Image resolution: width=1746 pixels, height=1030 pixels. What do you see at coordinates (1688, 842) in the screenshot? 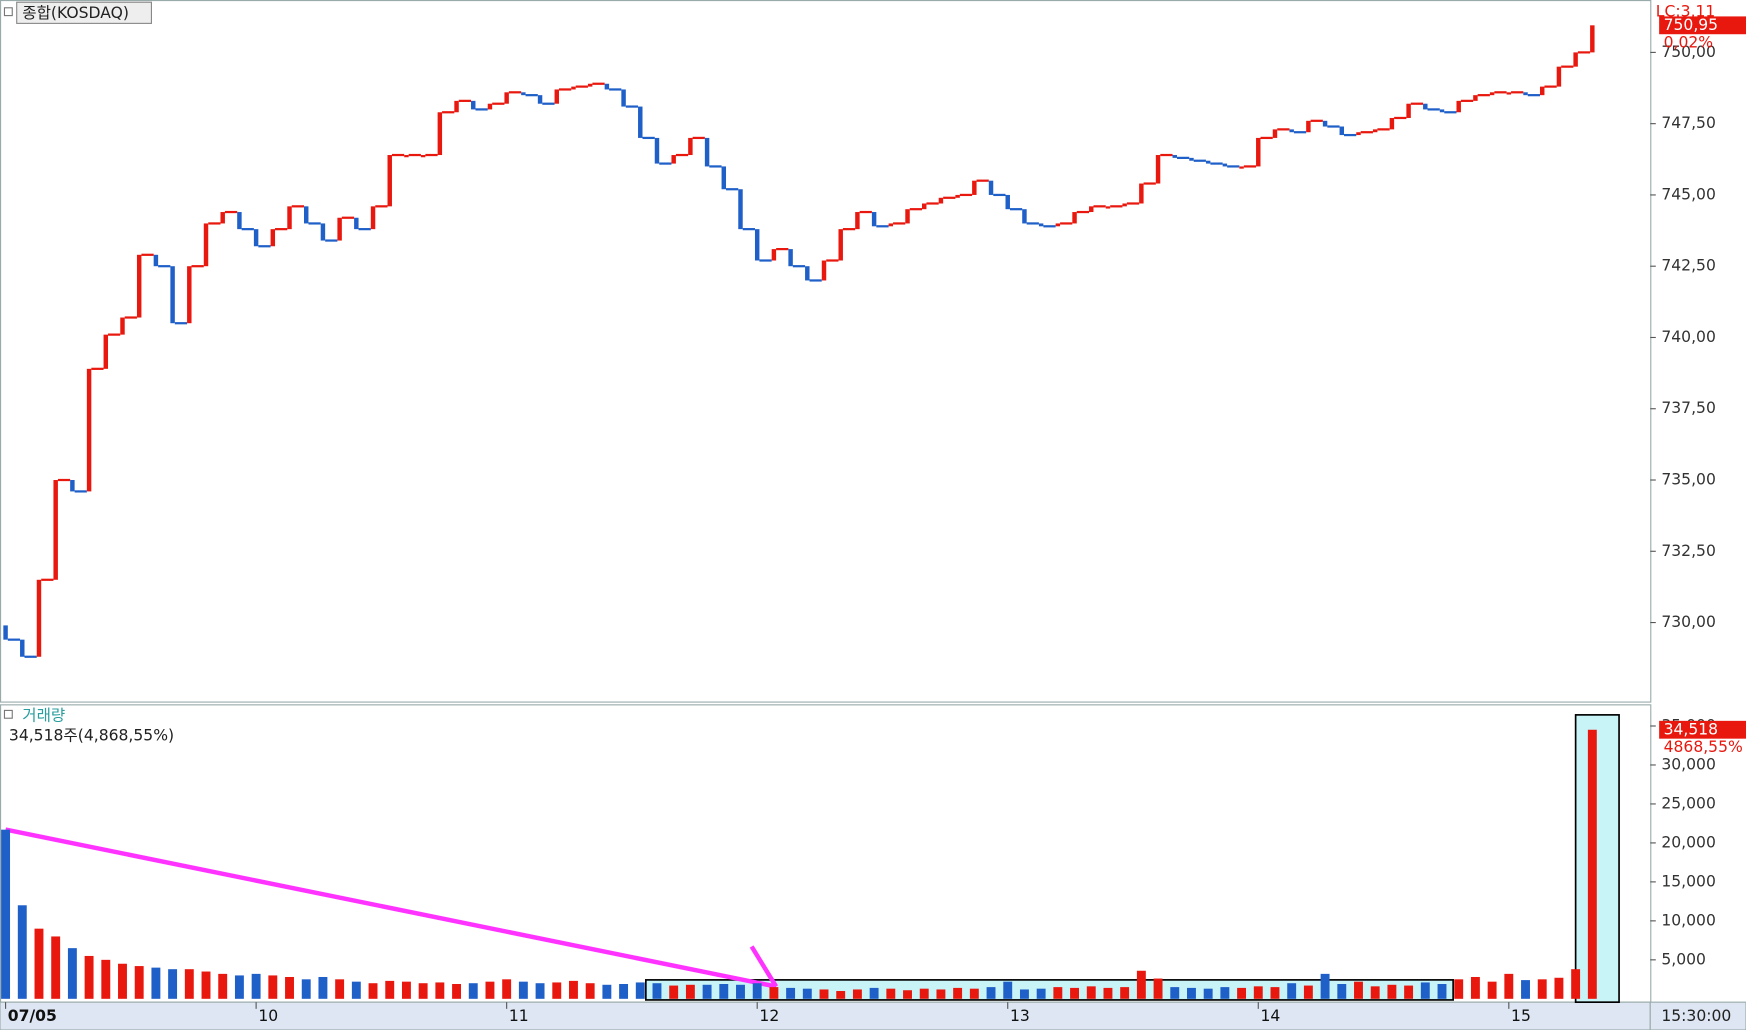
I see `y-tick-label: 20,000` at bounding box center [1688, 842].